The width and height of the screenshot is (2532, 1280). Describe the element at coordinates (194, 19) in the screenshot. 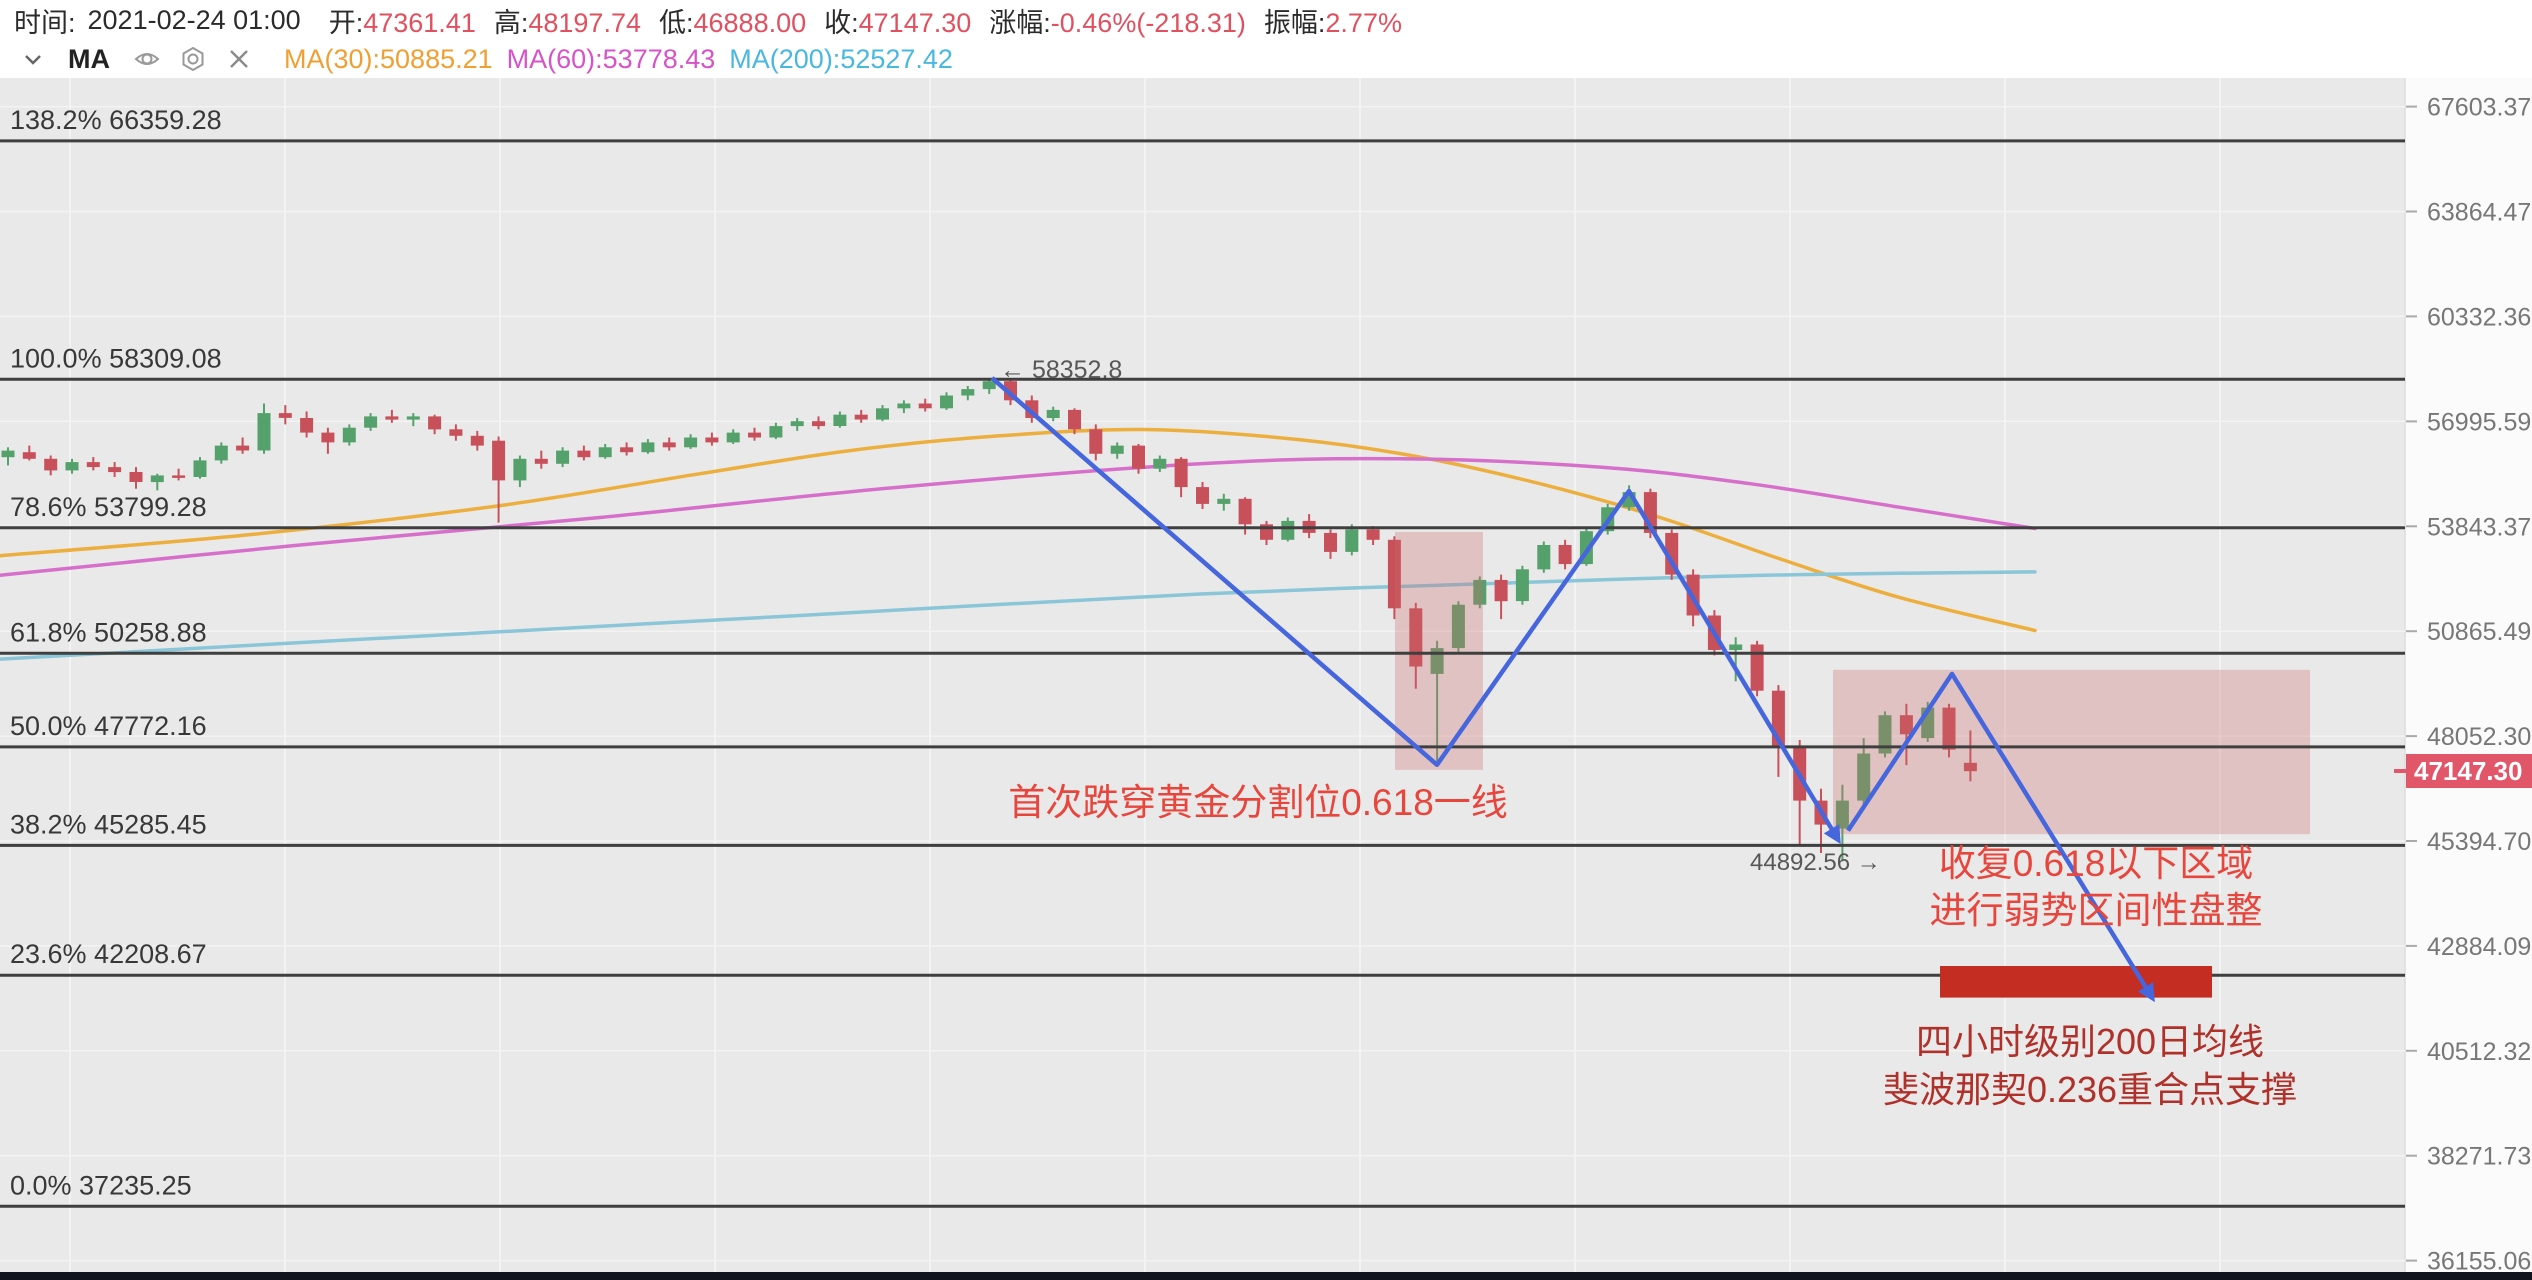

I see `time-value: 2021-02-24 01:00` at that location.